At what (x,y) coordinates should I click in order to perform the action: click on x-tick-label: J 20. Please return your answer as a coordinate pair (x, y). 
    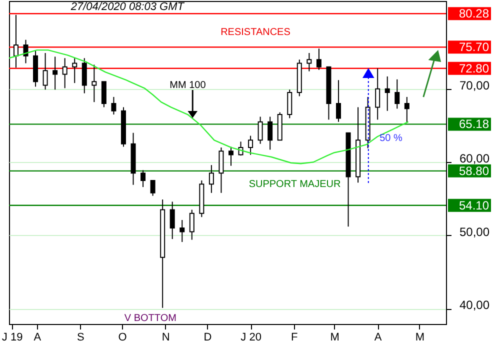
    Looking at the image, I should click on (251, 338).